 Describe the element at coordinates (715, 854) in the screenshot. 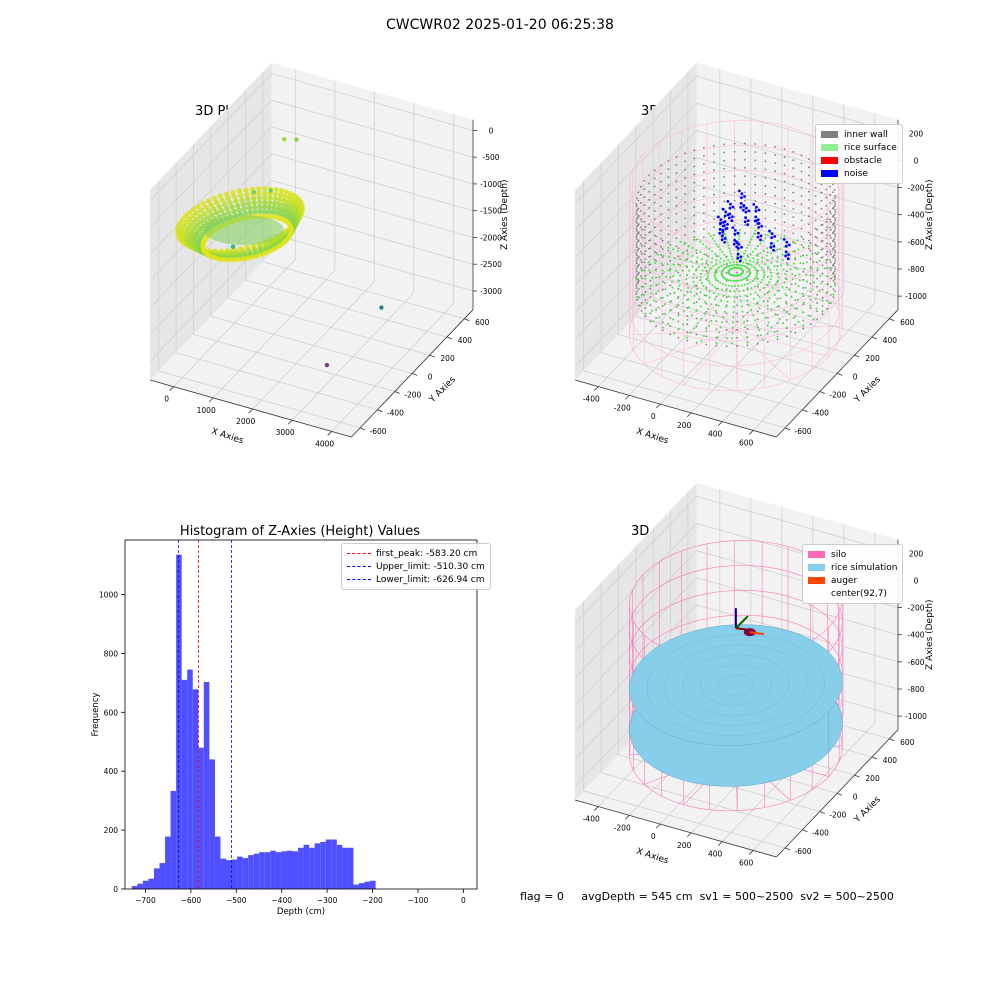

I see `x-tick-label: 400` at that location.